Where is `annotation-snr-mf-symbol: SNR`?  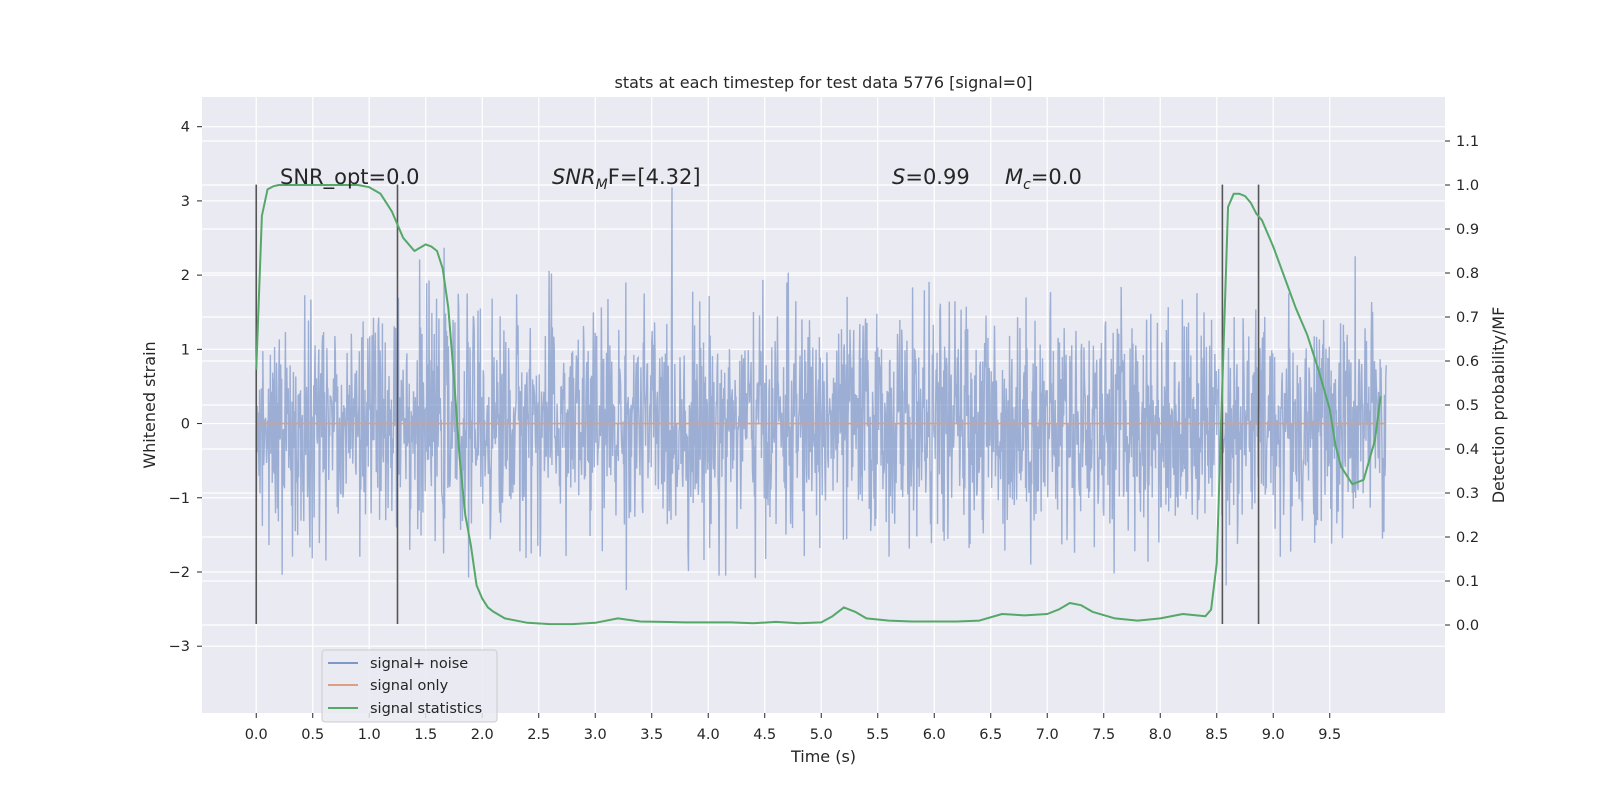 annotation-snr-mf-symbol: SNR is located at coordinates (574, 177).